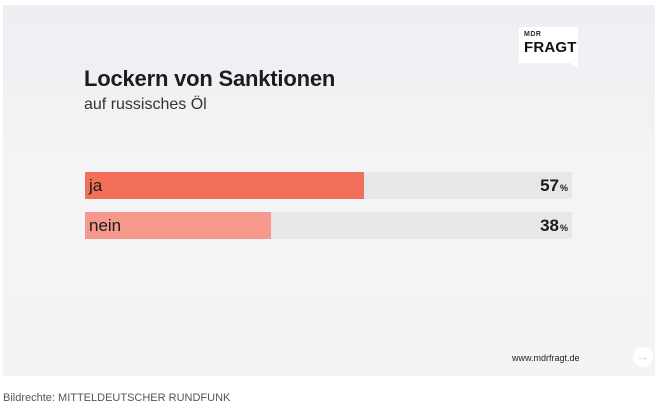  Describe the element at coordinates (574, 65) in the screenshot. I see `logo-speech-tail` at that location.